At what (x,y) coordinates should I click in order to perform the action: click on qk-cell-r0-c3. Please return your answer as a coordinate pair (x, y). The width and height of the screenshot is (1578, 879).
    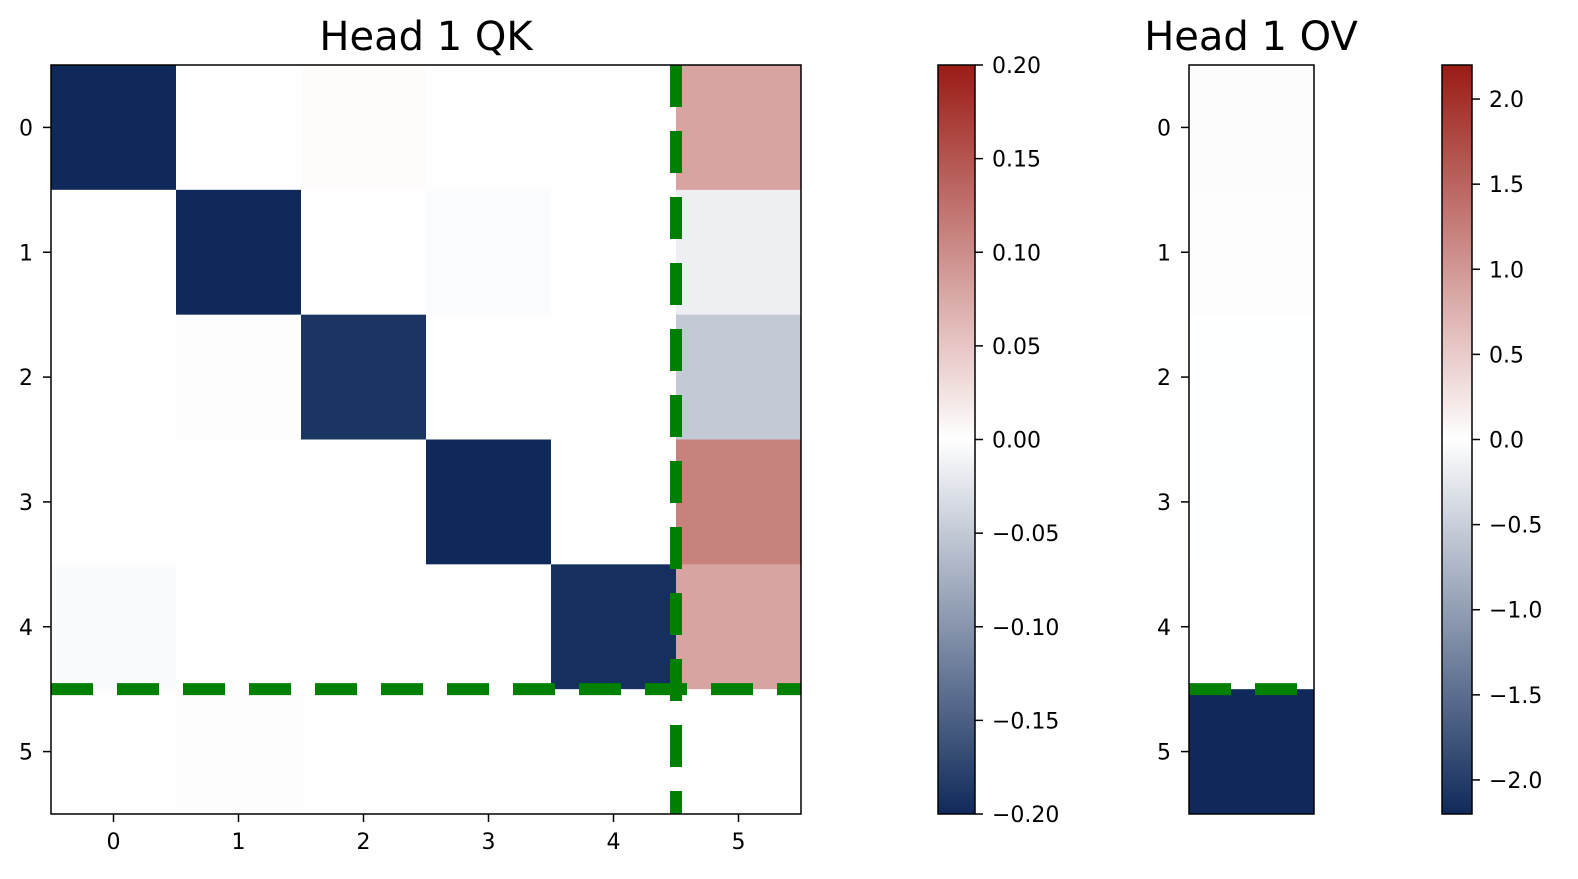
    Looking at the image, I should click on (489, 128).